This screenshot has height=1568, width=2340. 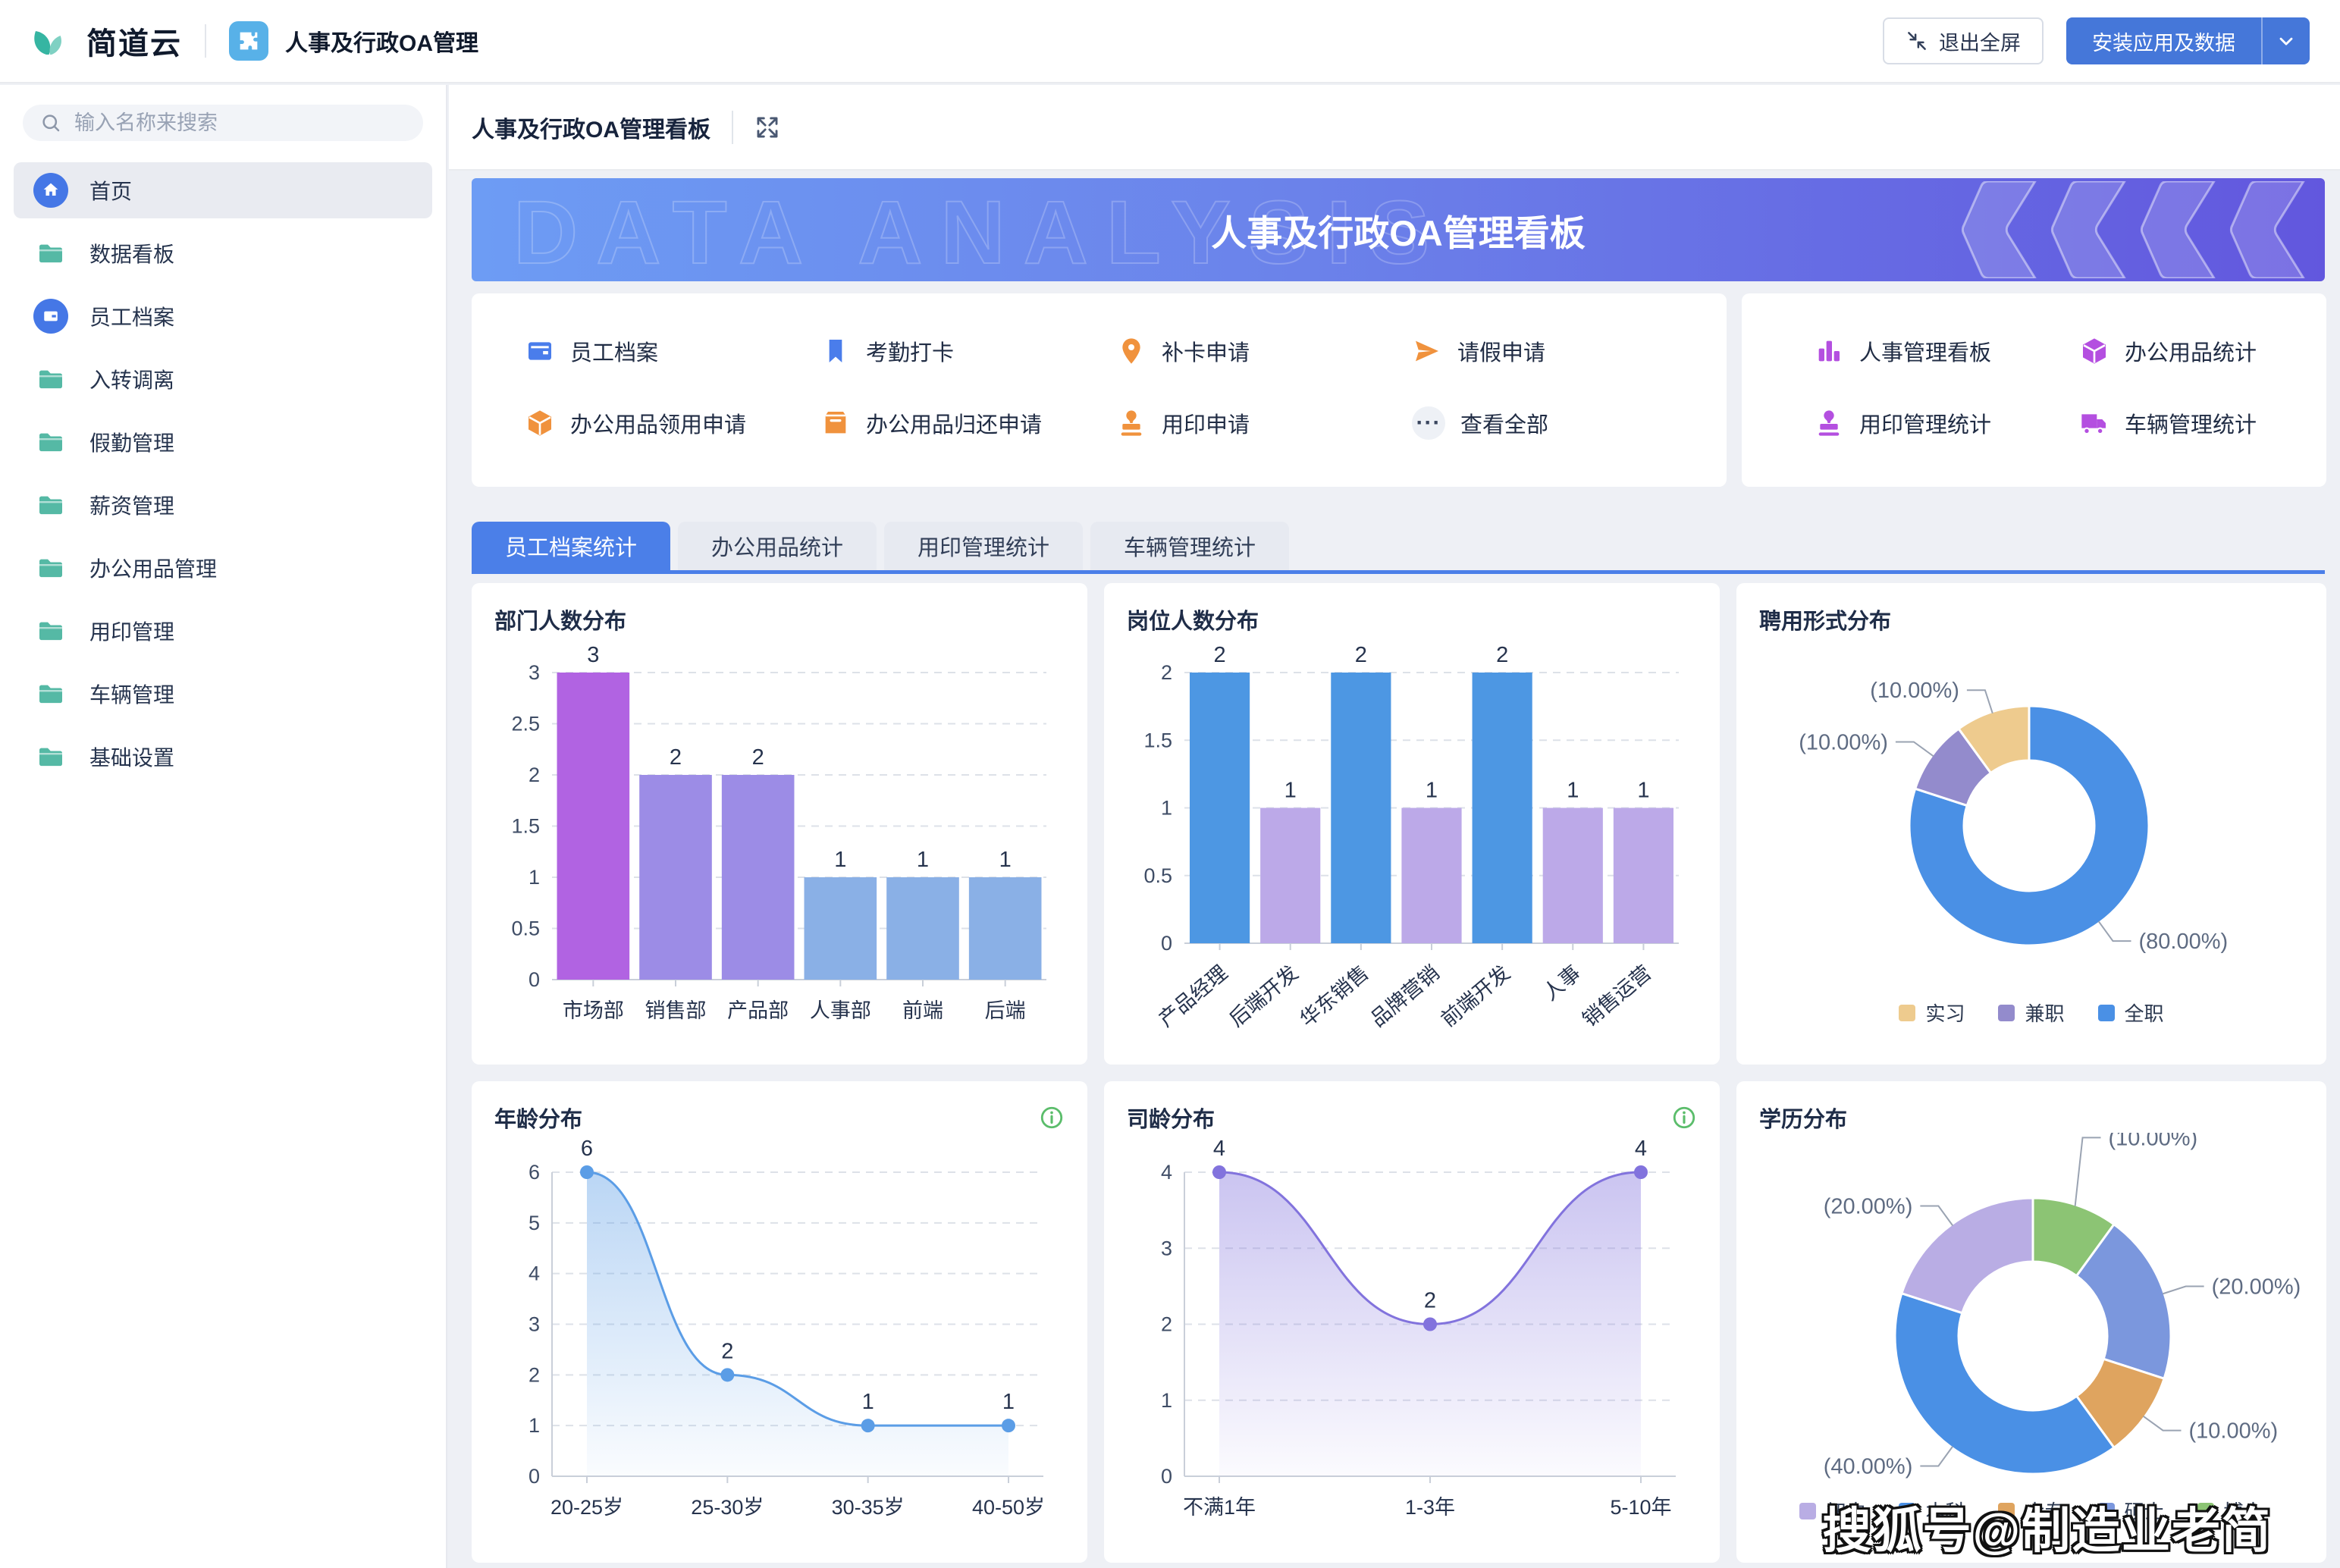 What do you see at coordinates (1264, 996) in the screenshot?
I see `svg-text: 后端开发` at bounding box center [1264, 996].